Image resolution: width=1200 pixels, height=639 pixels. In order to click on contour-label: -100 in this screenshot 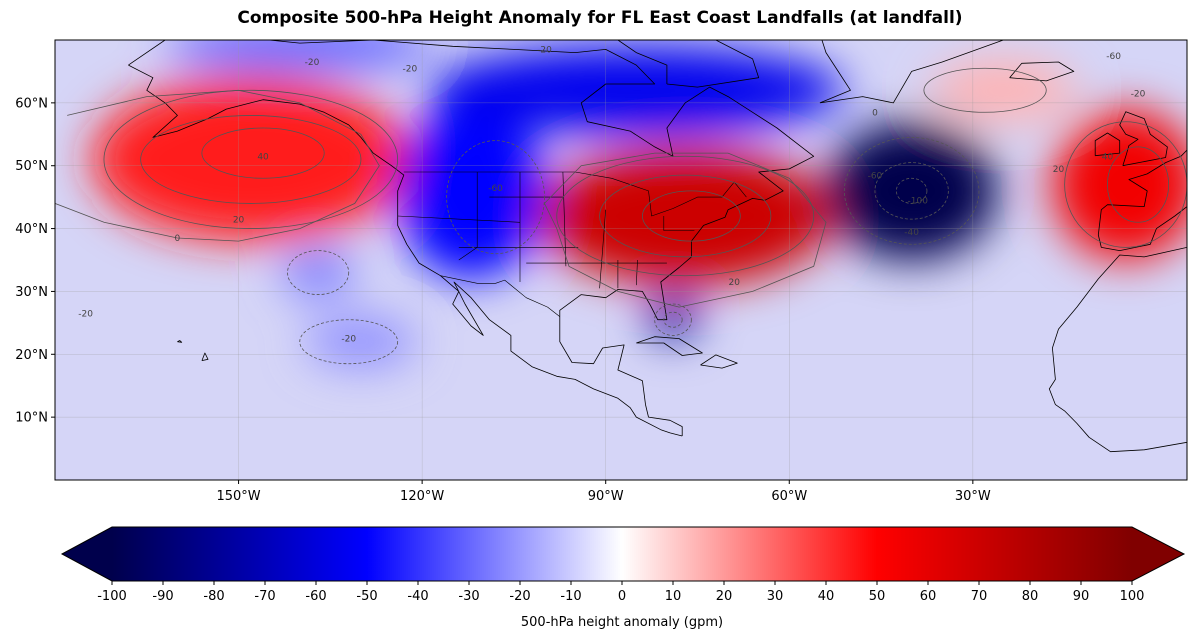, I will do `click(918, 201)`.